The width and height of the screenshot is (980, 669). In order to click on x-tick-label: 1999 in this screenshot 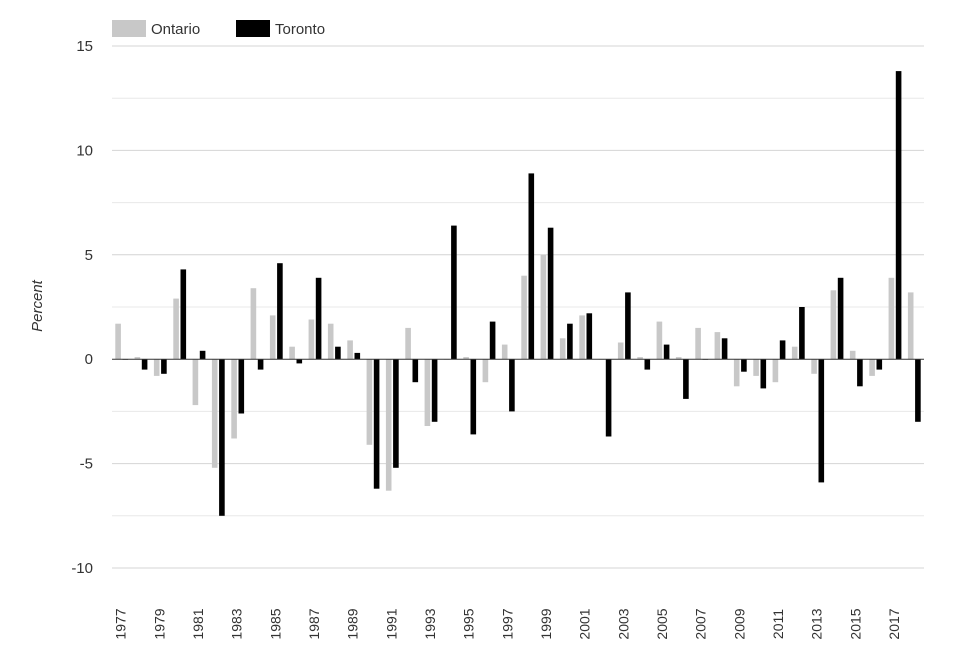, I will do `click(546, 623)`.